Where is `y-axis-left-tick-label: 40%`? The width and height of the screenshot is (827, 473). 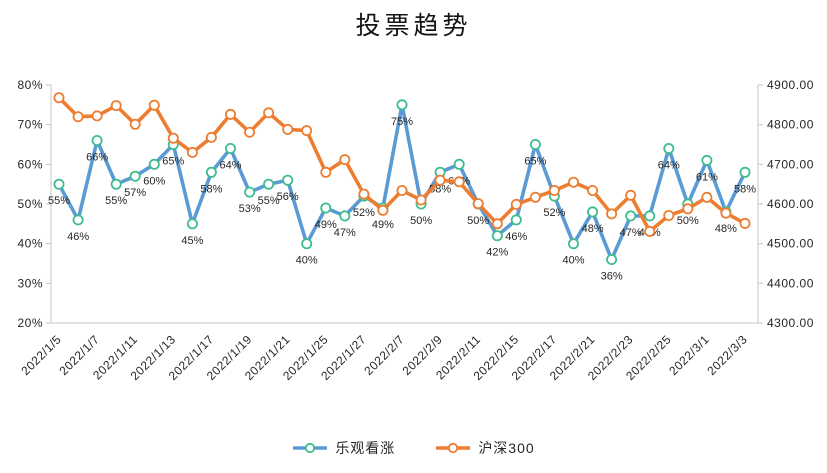 y-axis-left-tick-label: 40% is located at coordinates (30, 244).